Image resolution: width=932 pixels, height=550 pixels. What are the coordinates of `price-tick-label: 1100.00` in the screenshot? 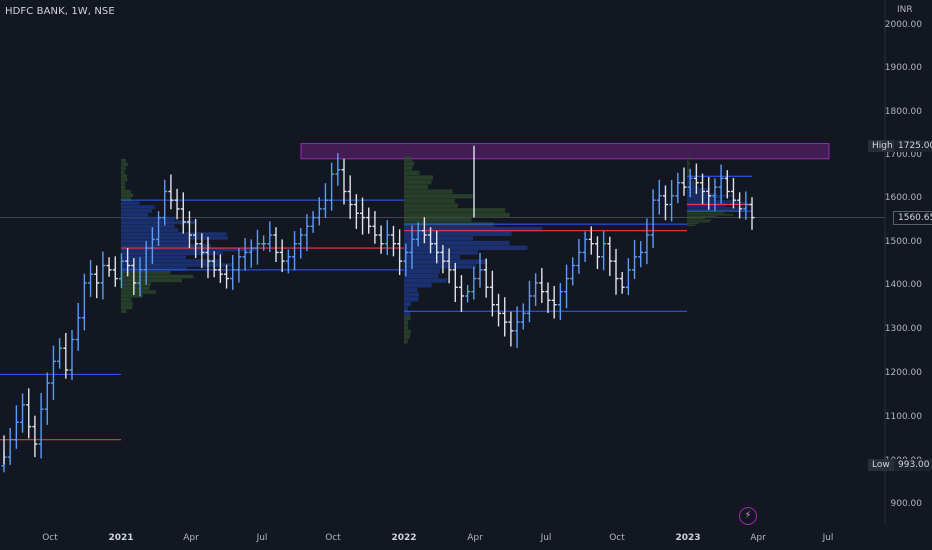 It's located at (903, 417).